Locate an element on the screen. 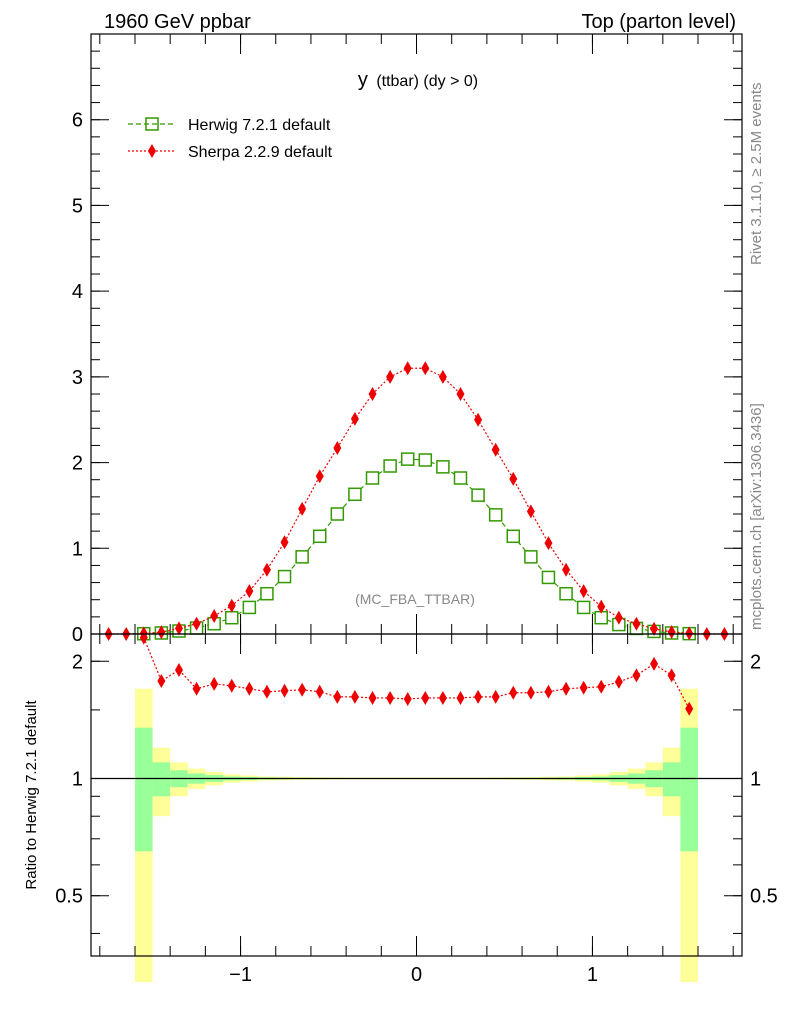  header-left: 1960 GeV ppbar is located at coordinates (177, 22).